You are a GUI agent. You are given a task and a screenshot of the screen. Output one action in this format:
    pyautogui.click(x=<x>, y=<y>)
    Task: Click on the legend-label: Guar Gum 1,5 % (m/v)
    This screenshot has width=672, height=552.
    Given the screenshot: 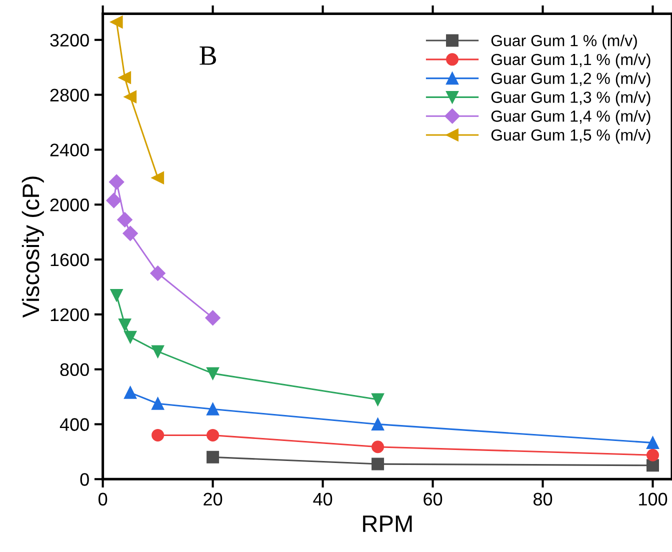 What is the action you would take?
    pyautogui.click(x=570, y=136)
    